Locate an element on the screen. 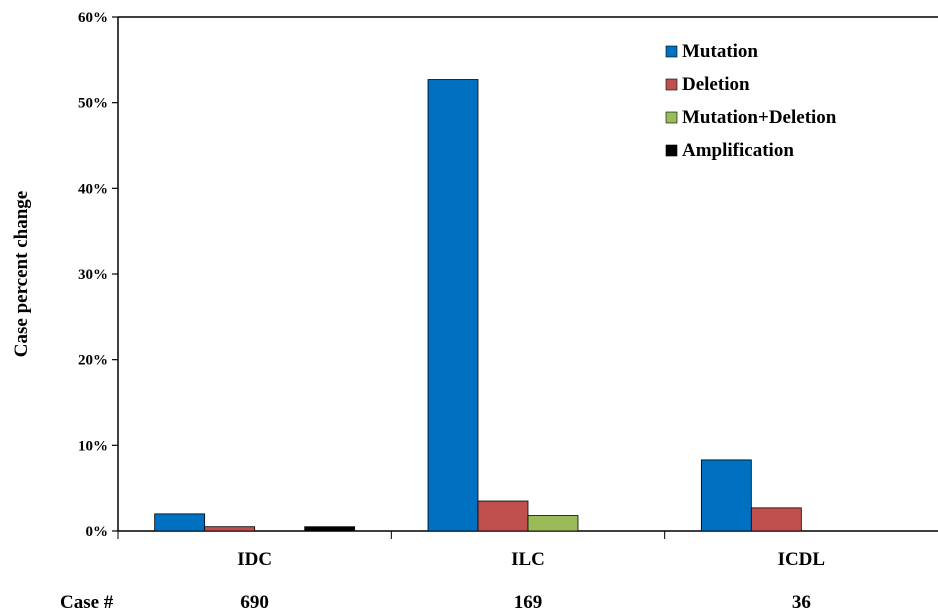  bar-mutation-idc is located at coordinates (180, 522).